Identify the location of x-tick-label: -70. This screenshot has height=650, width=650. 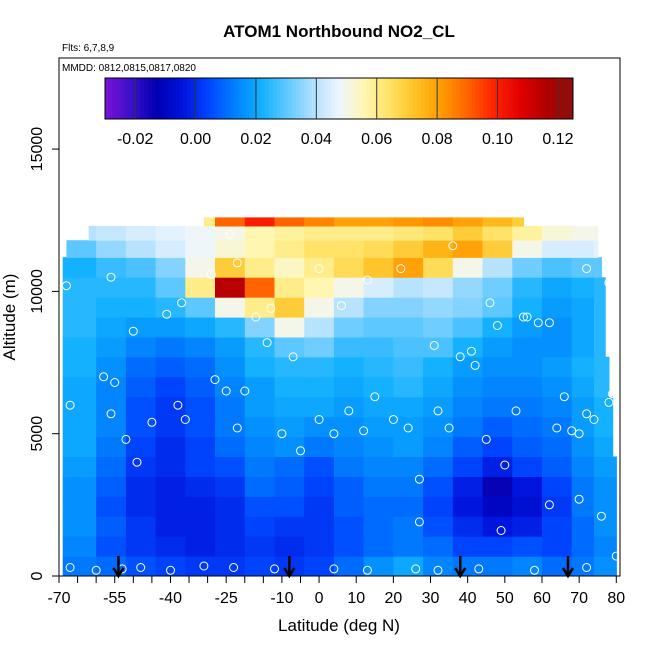
(58, 598).